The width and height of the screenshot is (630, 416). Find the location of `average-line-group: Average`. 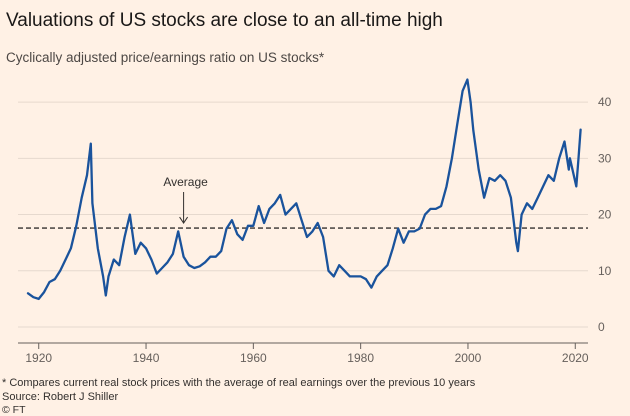

average-line-group: Average is located at coordinates (303, 202).